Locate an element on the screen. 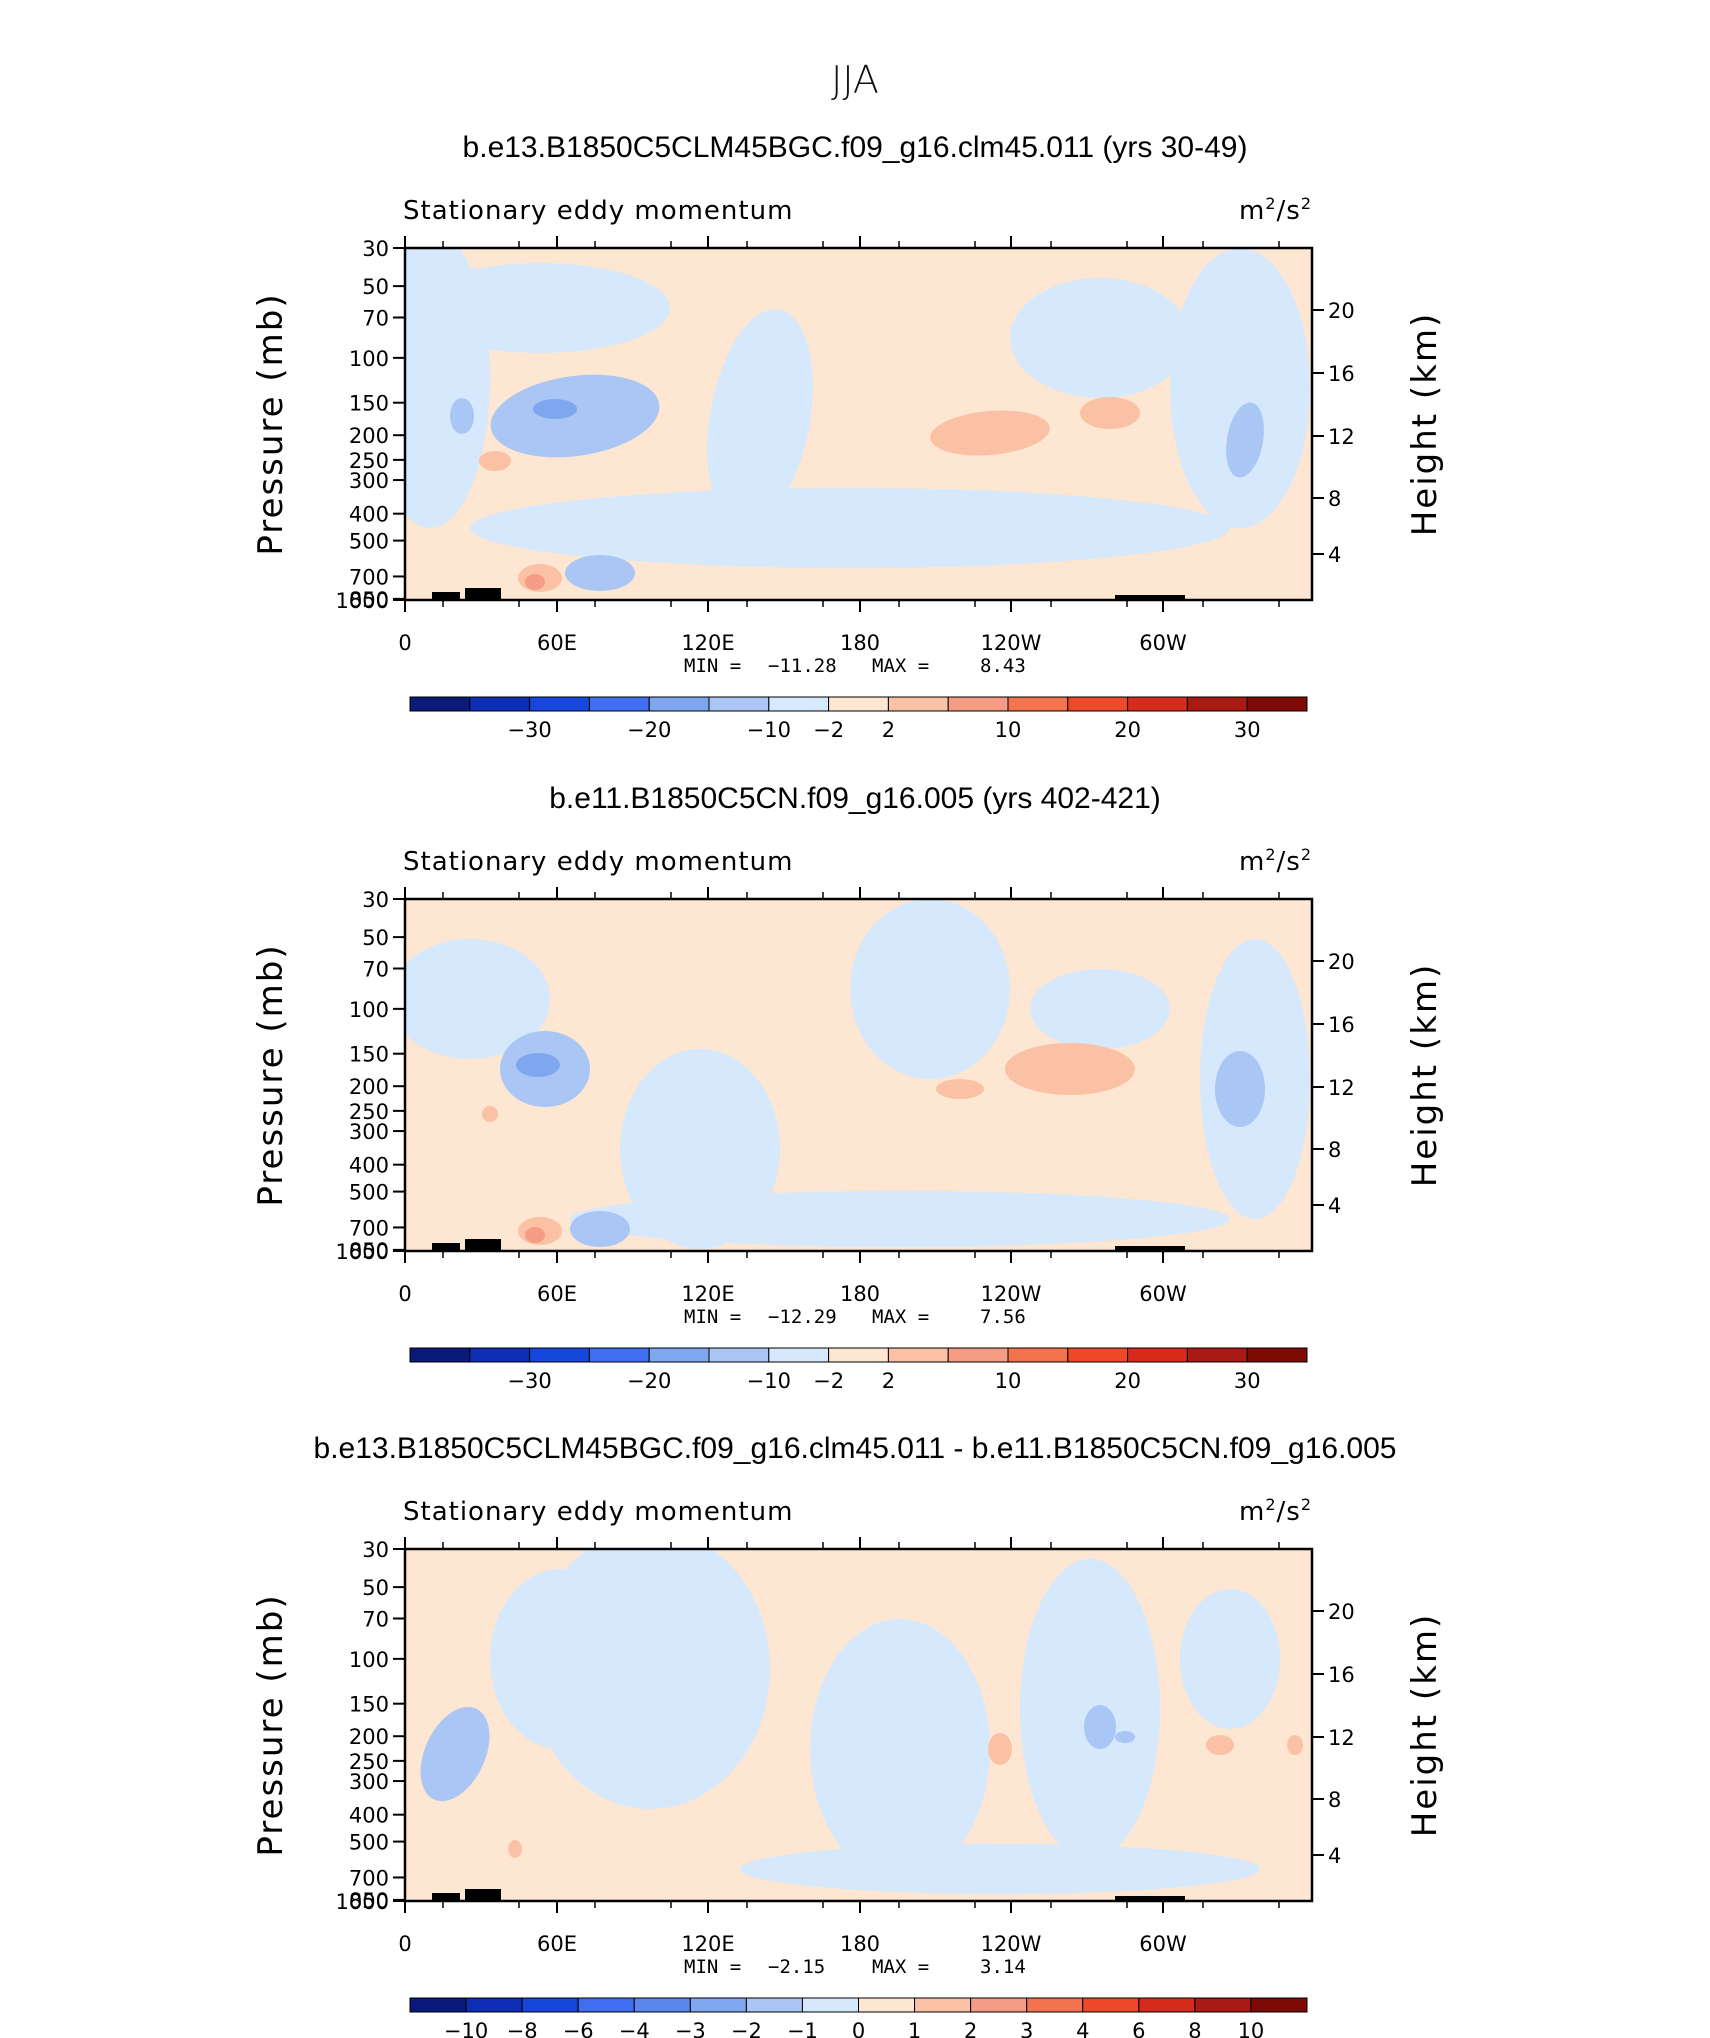  colorbar-label: −30 is located at coordinates (529, 1381).